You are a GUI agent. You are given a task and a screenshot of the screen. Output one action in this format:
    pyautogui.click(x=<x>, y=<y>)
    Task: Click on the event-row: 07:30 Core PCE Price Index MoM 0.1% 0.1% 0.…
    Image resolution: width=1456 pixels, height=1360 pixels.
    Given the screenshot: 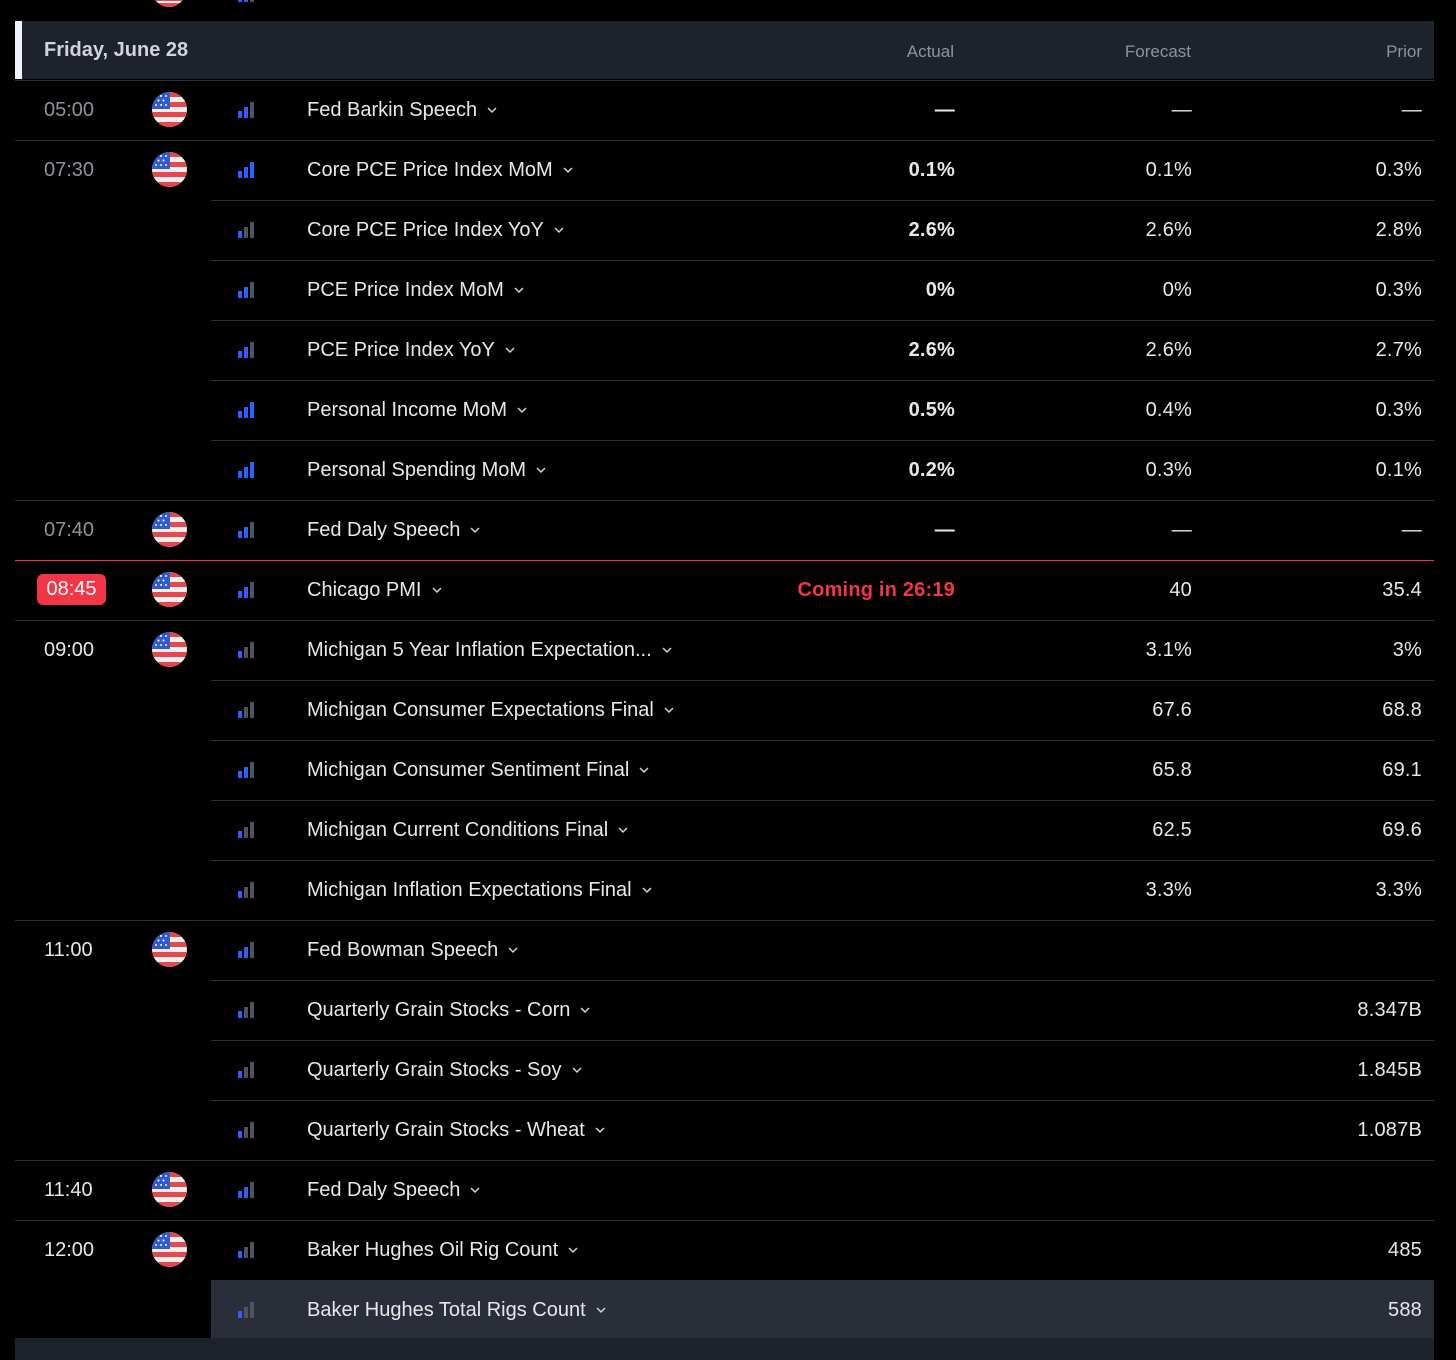 What is the action you would take?
    pyautogui.click(x=728, y=170)
    